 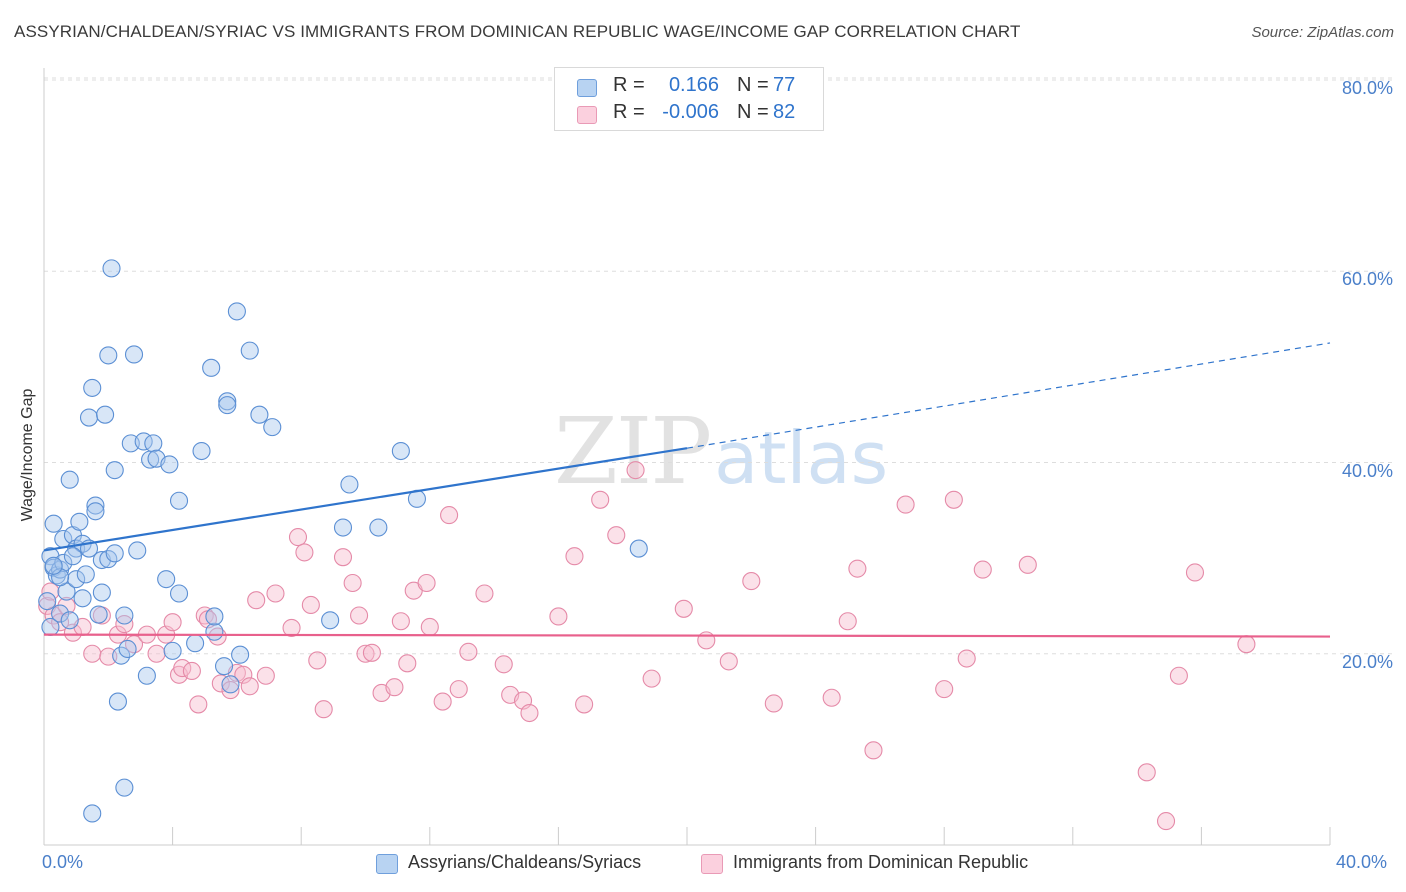 I want to click on y-tick-label: 40.0%, so click(x=1367, y=470).